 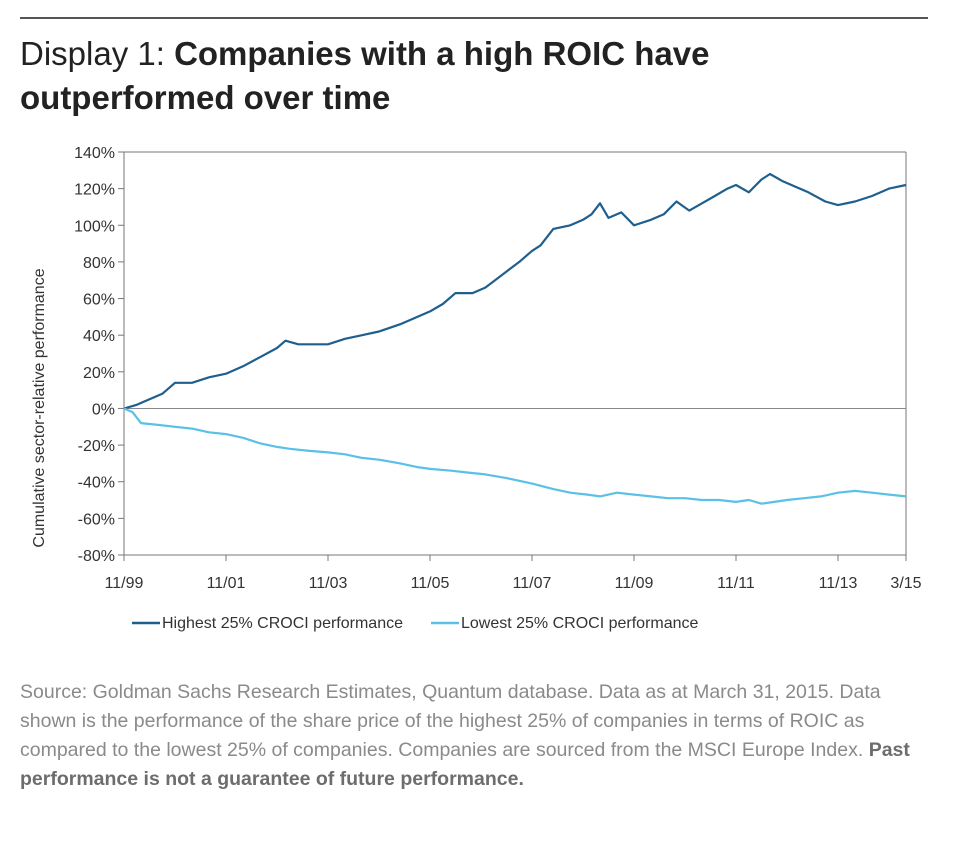 I want to click on x-tick-label: 11/05, so click(x=430, y=583).